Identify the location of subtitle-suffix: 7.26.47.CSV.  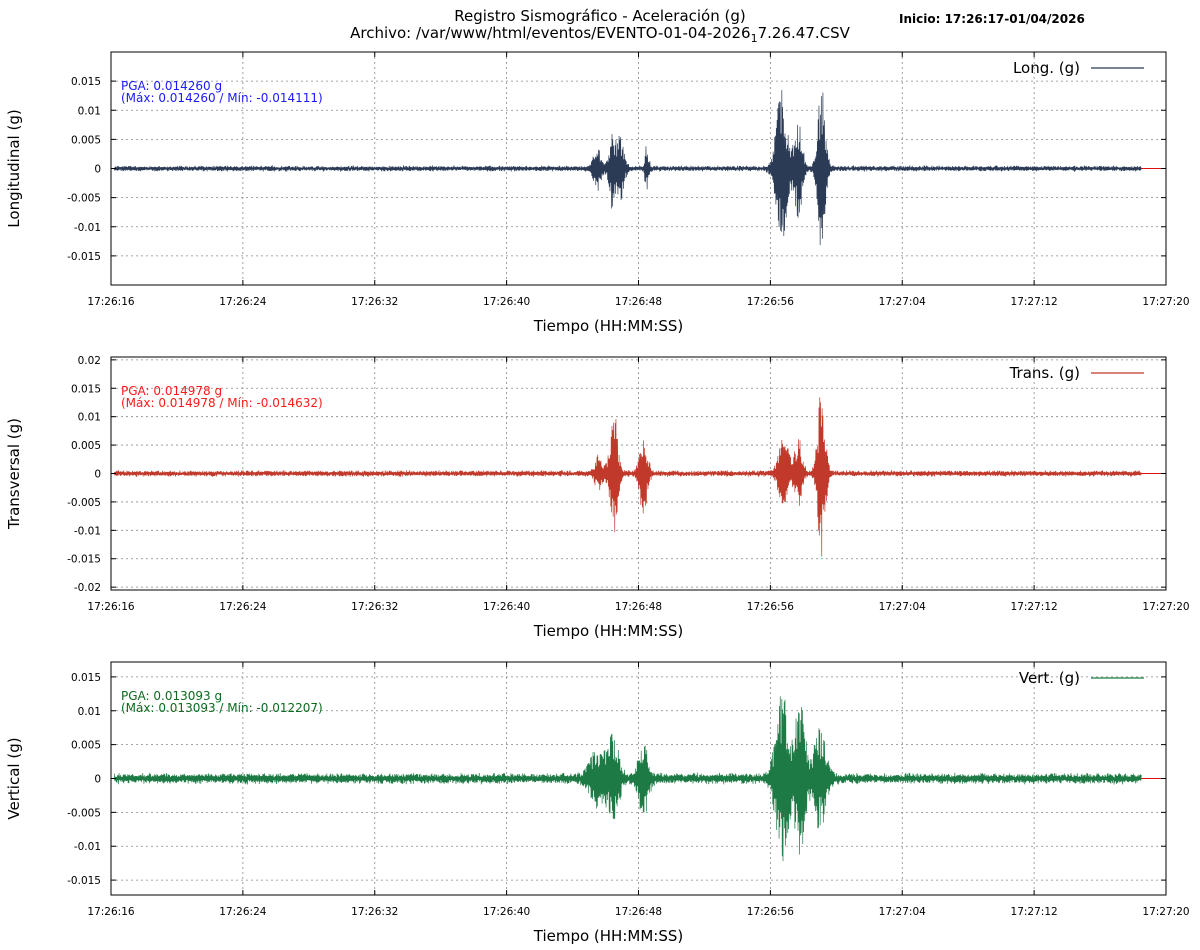
(804, 33).